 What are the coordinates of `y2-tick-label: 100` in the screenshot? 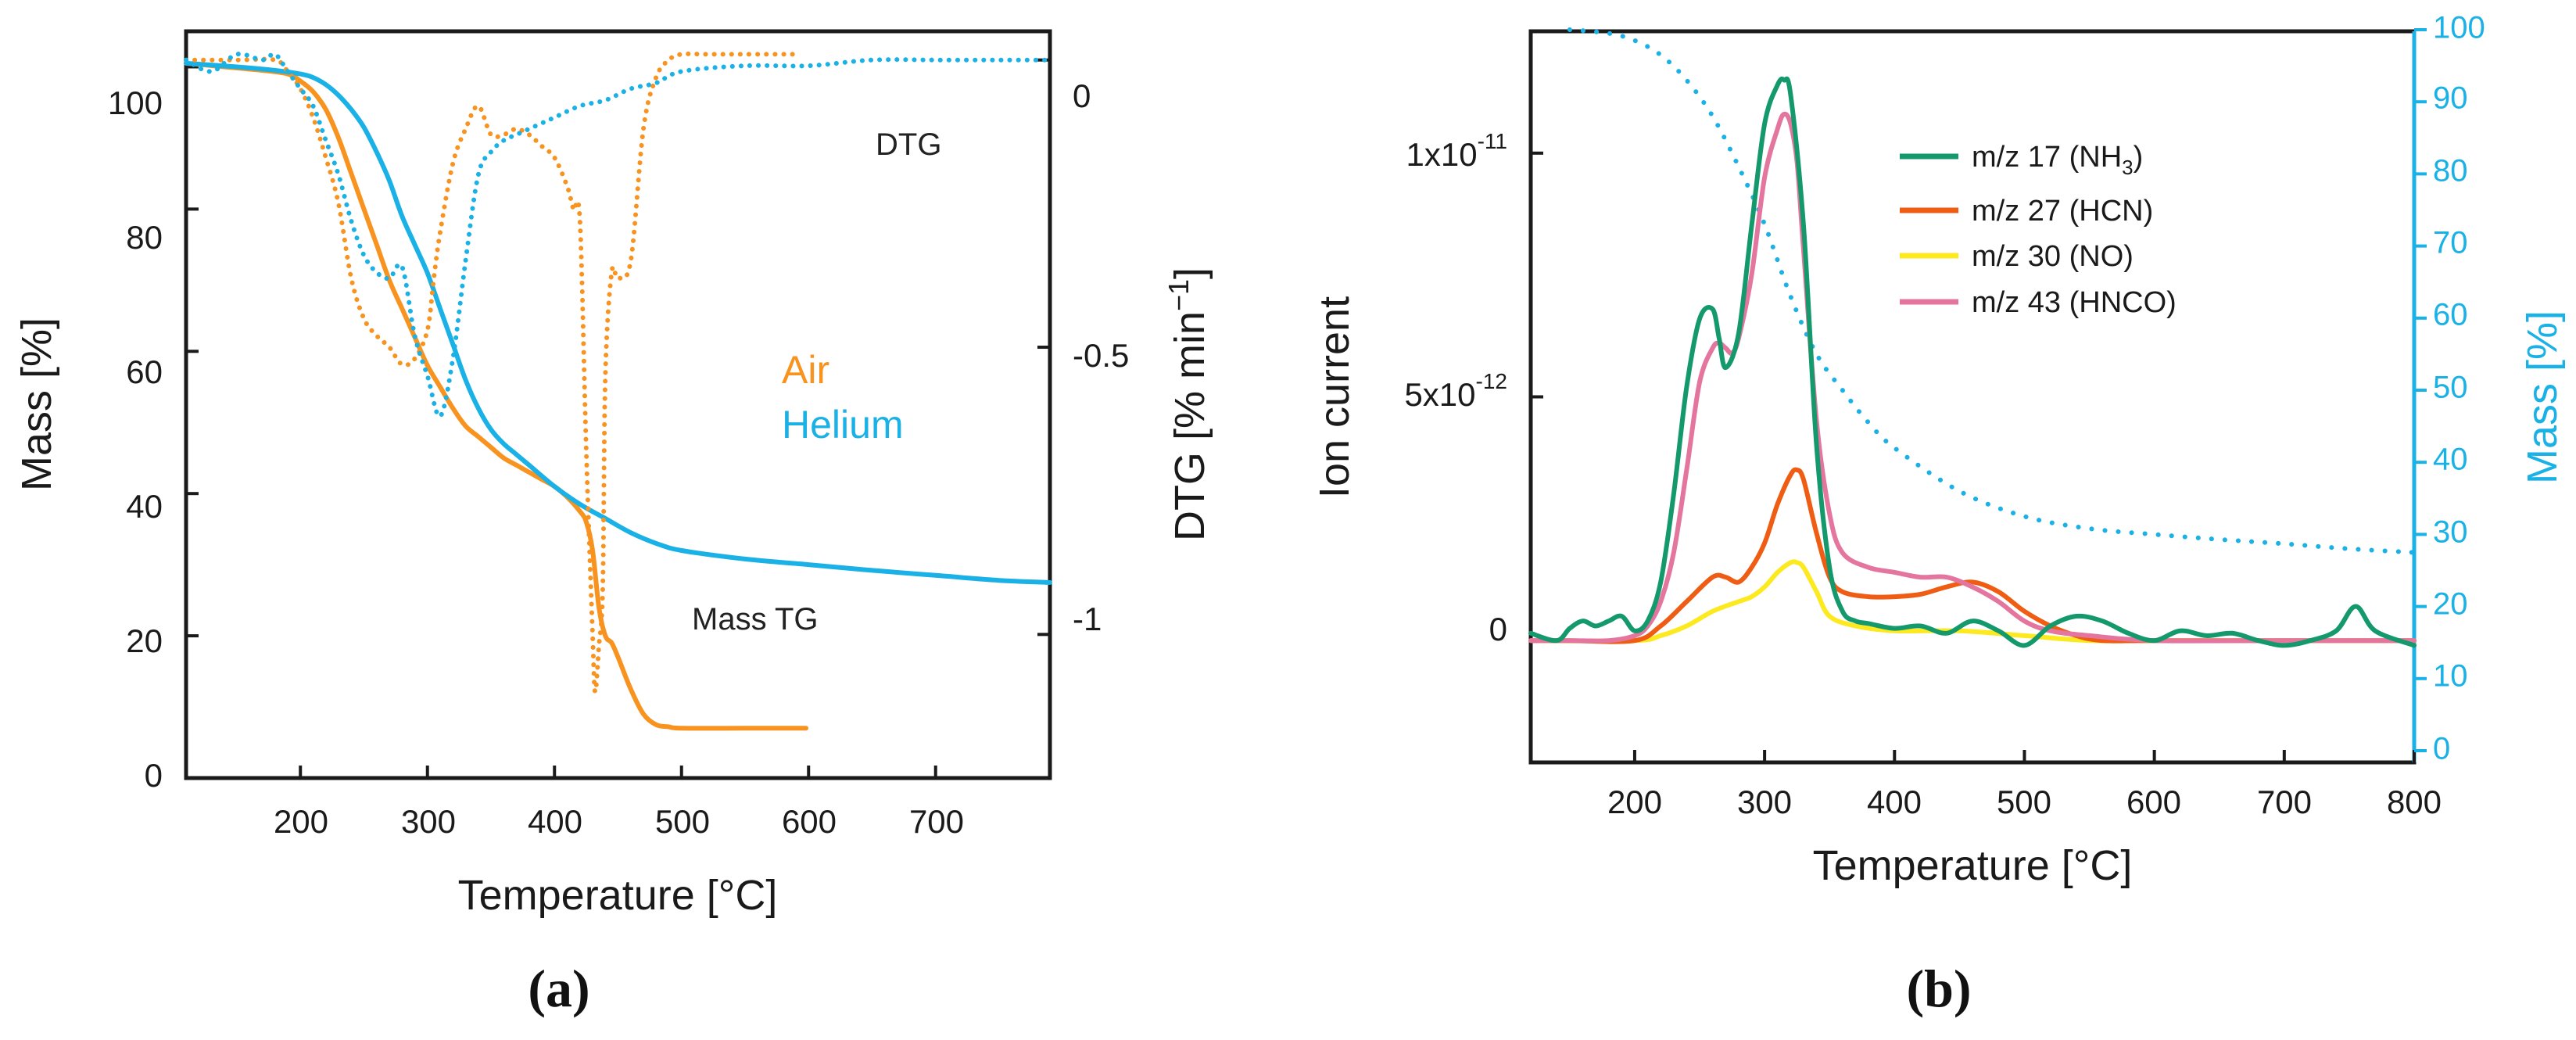 It's located at (2459, 28).